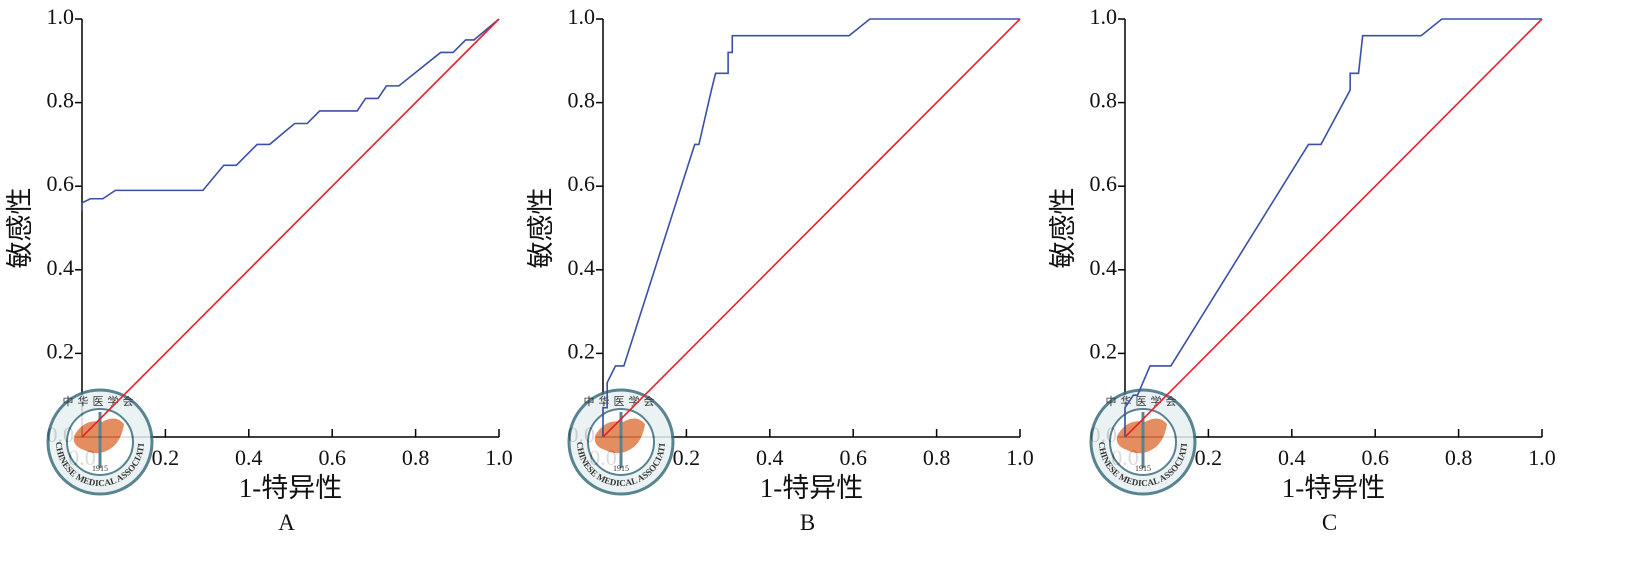  What do you see at coordinates (290, 115) in the screenshot?
I see `roc-line` at bounding box center [290, 115].